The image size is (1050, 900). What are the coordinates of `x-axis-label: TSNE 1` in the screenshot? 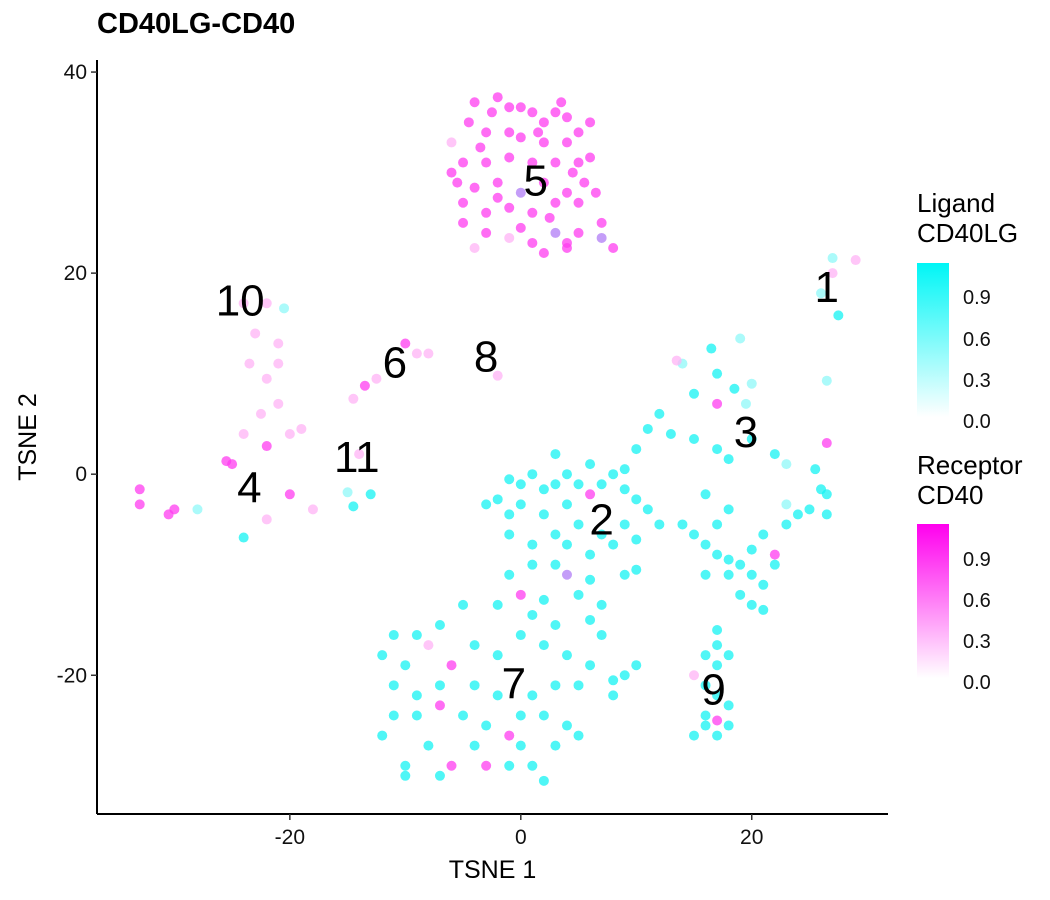 It's located at (493, 870).